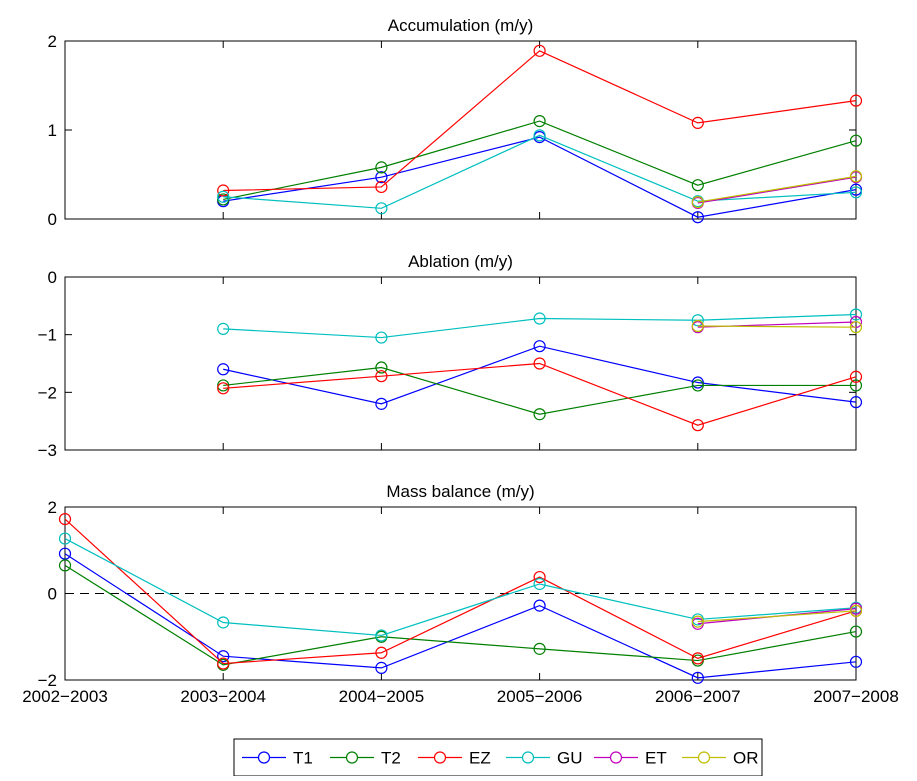 This screenshot has width=917, height=781. I want to click on ablation-m-y-ytick-label: −2, so click(47, 392).